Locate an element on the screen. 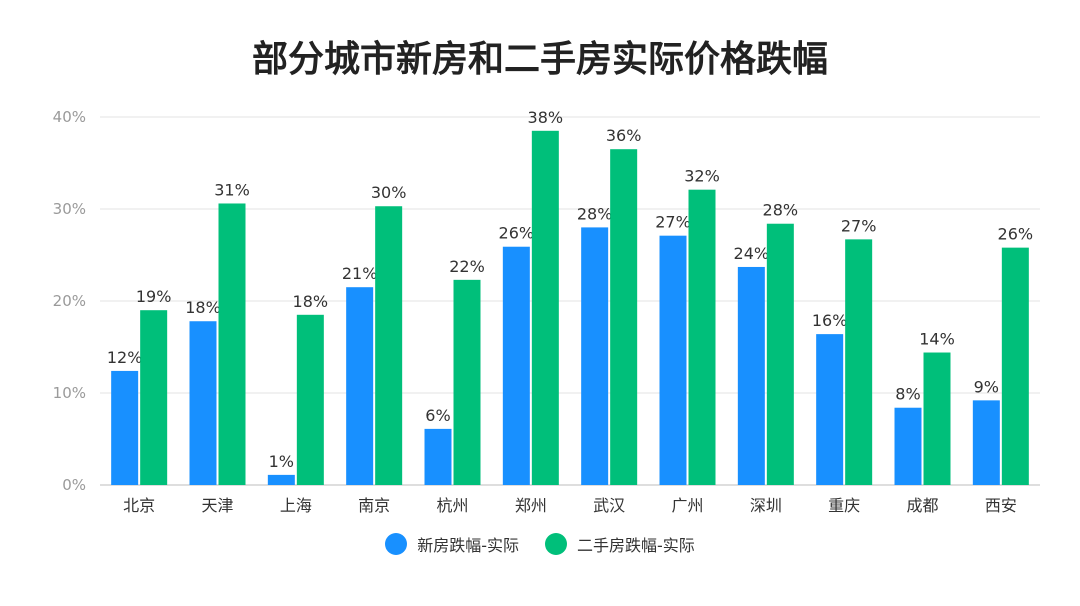  legend-item-second-hand: 二手房跌幅-实际 is located at coordinates (620, 544).